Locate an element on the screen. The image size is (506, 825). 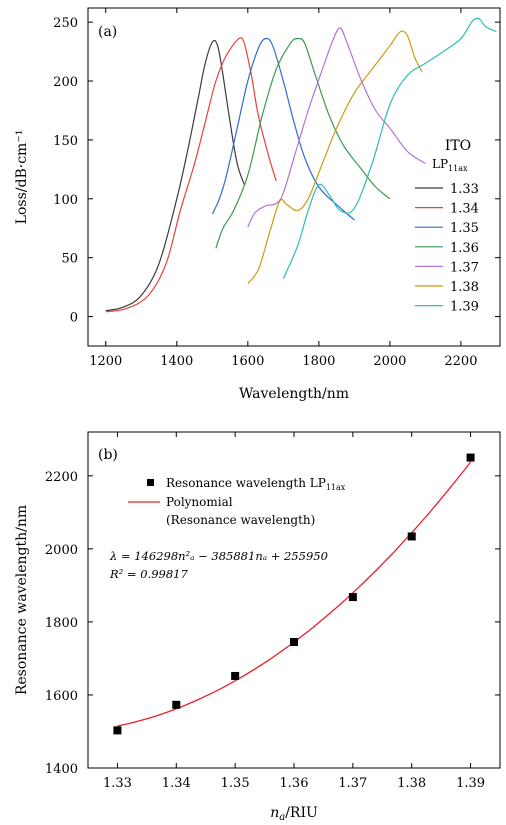
panel-a-y-tick-label: 250 is located at coordinates (65, 23).